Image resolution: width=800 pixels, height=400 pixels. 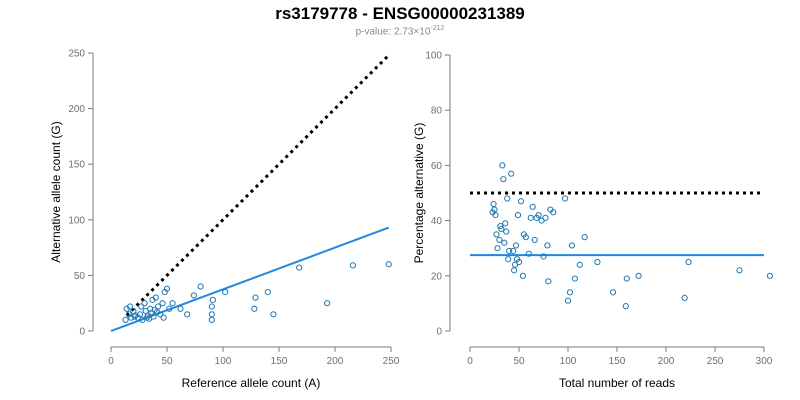 I want to click on chart-subtitle: p-value: 2.73×10-212, so click(x=400, y=31).